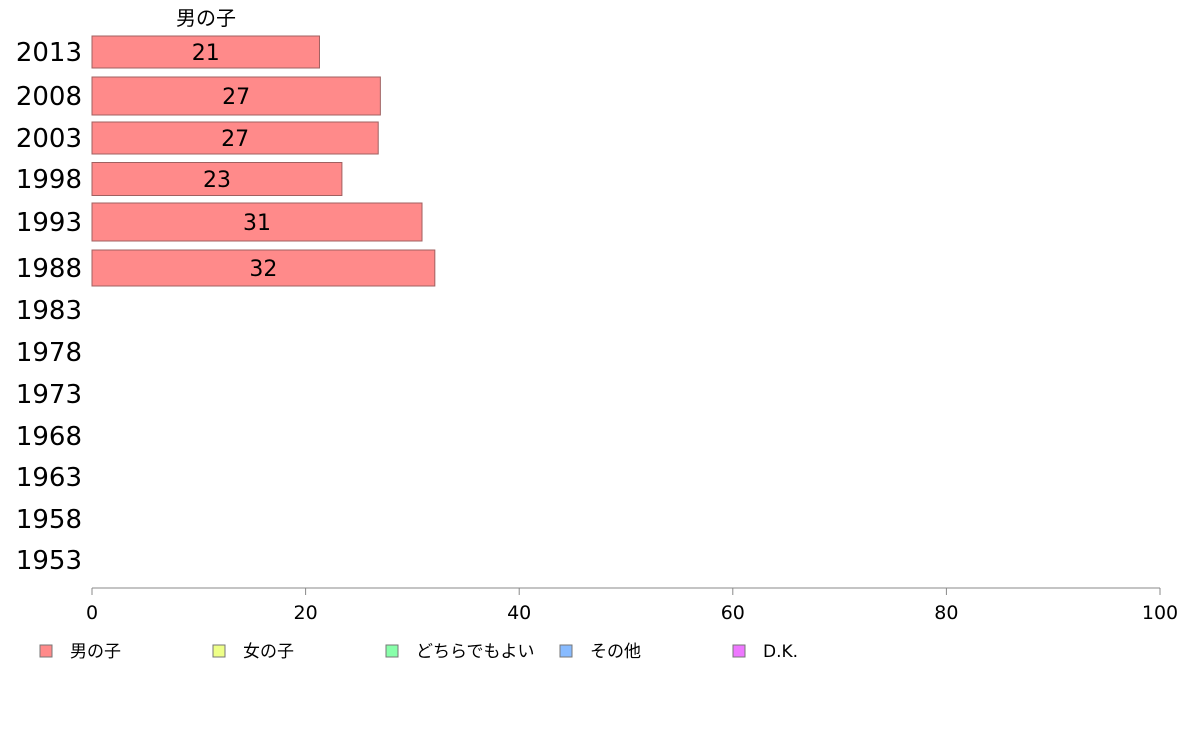 The image size is (1188, 740). Describe the element at coordinates (49, 561) in the screenshot. I see `y-tick-label-1953: 1953` at that location.